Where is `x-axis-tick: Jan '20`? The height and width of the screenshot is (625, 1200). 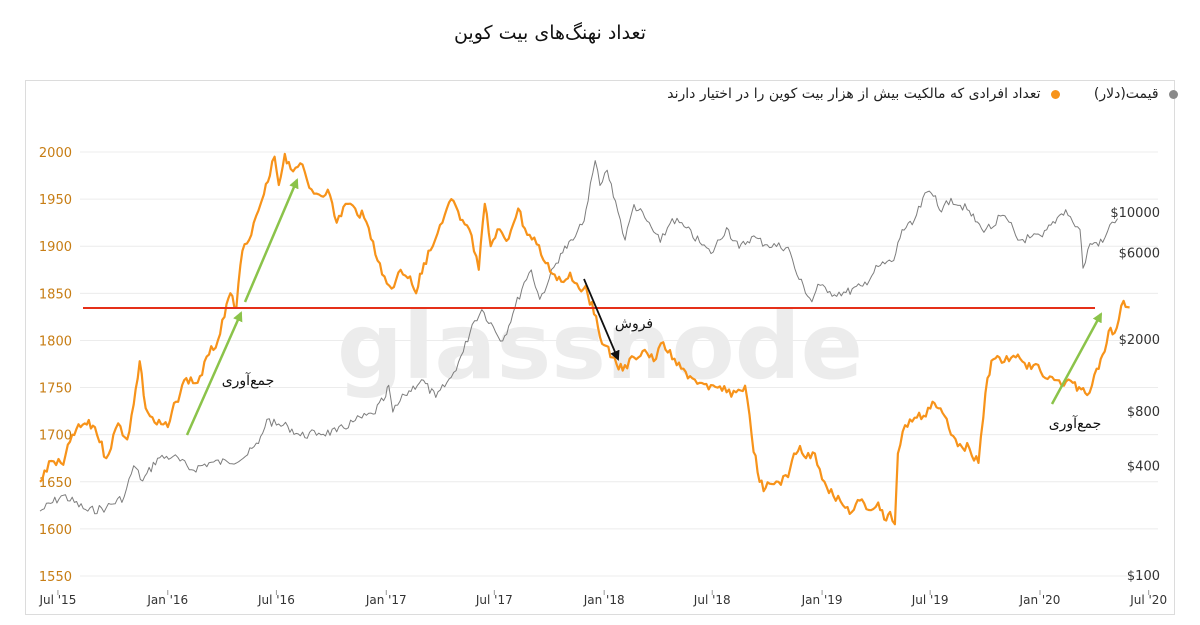
x-axis-tick: Jan '20 is located at coordinates (1040, 600).